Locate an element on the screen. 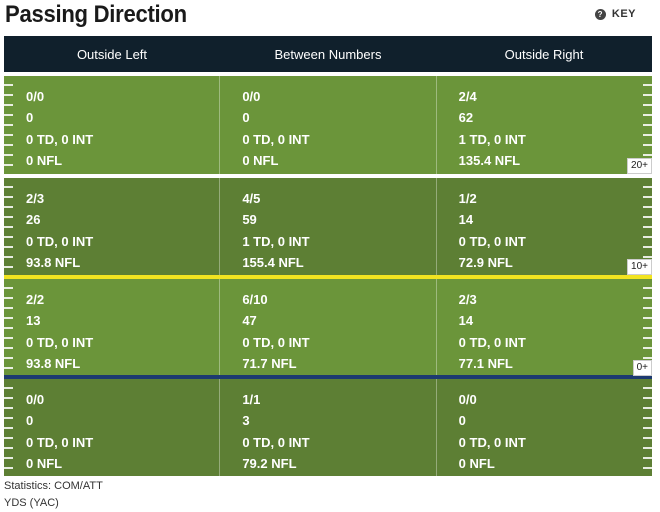 The width and height of the screenshot is (660, 512). cell-between-numbers: 1/1 3 0 TD, 0 INT 79.2 NFL is located at coordinates (328, 427).